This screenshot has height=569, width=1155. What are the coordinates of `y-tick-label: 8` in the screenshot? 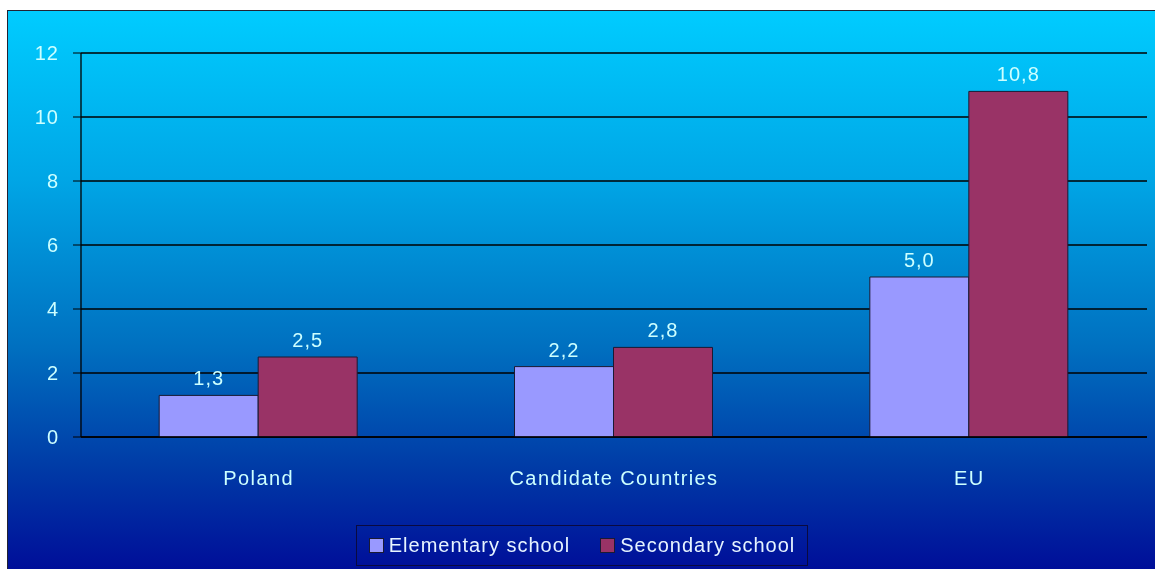 It's located at (52, 181).